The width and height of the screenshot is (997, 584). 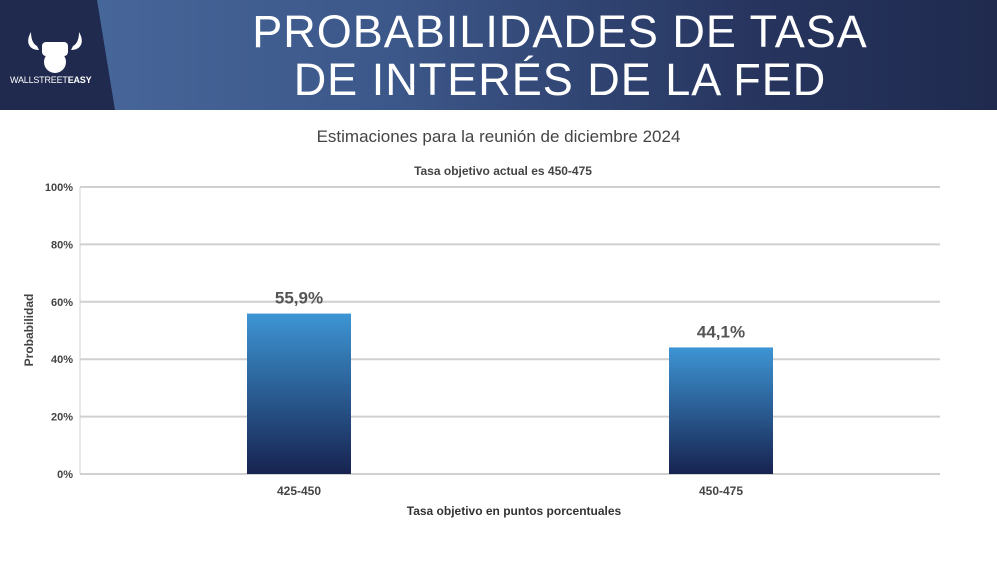 I want to click on y-tick-label: 40%, so click(x=62, y=360).